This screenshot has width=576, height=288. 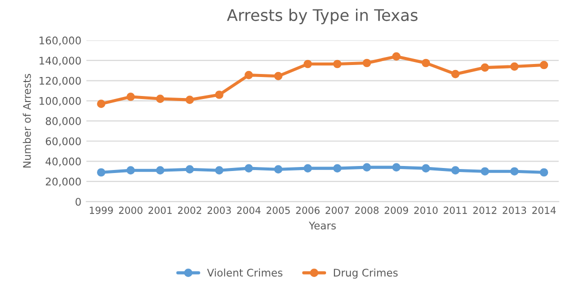 I want to click on y-tick-label: 80,000, so click(x=63, y=121).